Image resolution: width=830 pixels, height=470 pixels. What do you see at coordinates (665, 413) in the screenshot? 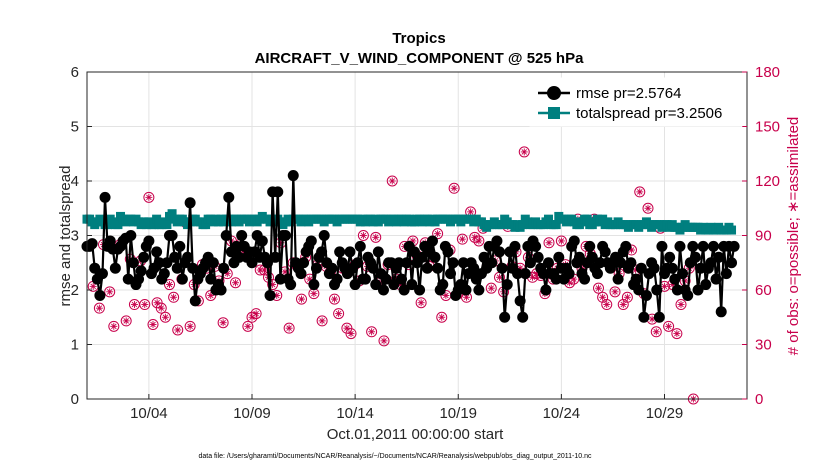
I see `x-tick-label: 10/29` at bounding box center [665, 413].